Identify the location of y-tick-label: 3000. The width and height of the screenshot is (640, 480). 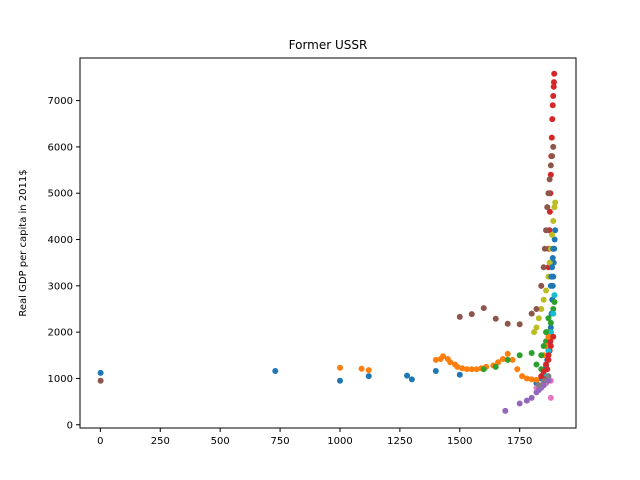
(60, 286).